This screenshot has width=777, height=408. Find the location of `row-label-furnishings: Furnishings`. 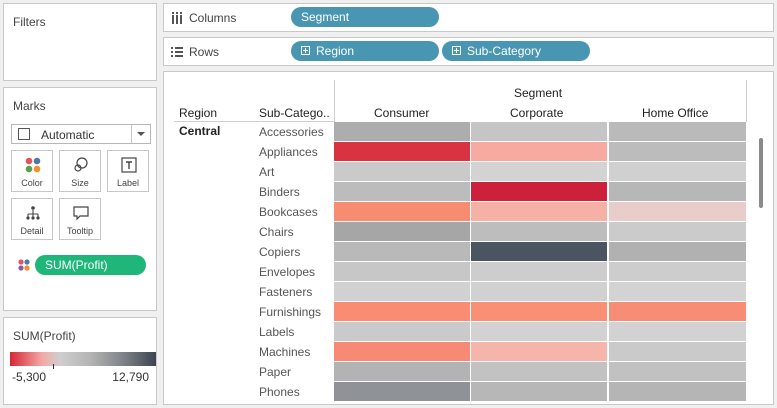

row-label-furnishings: Furnishings is located at coordinates (290, 312).